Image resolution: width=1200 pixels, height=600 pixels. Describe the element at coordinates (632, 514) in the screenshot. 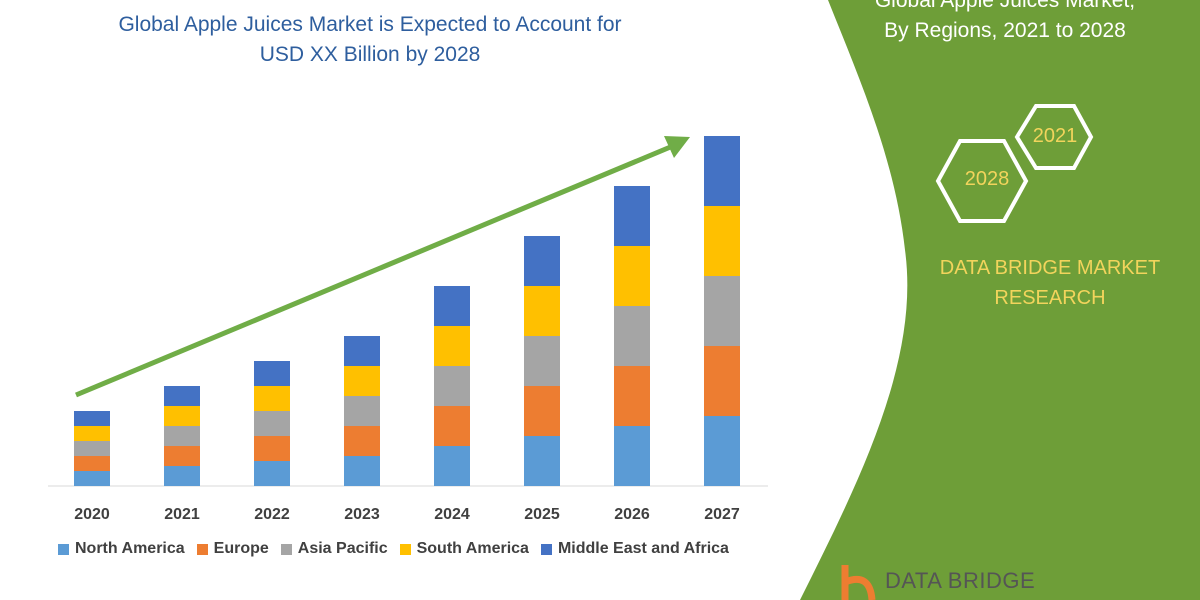

I see `x-tick-label: 2026` at that location.